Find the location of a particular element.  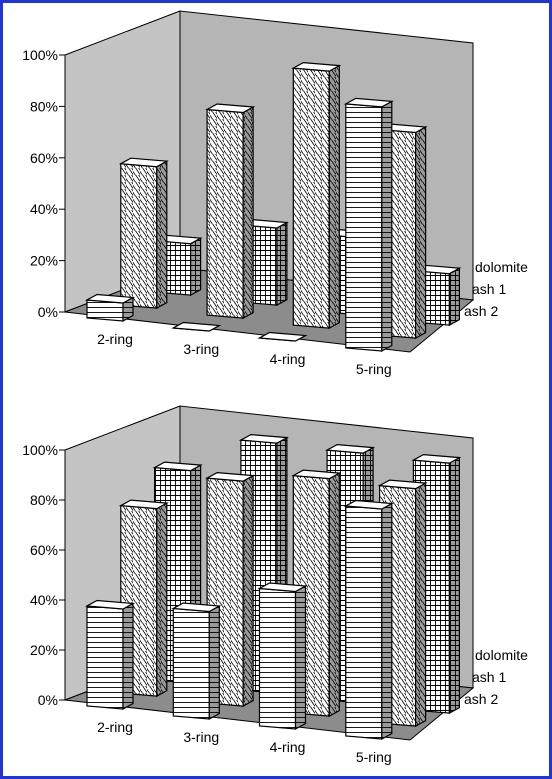

bar-ash-1-2-ring is located at coordinates (143, 233).